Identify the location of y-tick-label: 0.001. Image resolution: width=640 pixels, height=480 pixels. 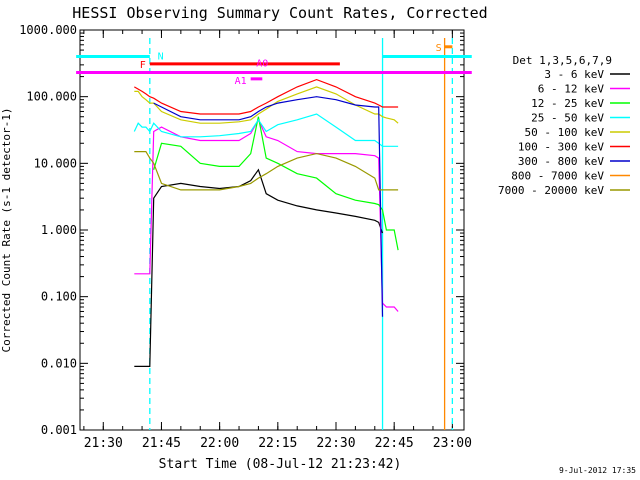
(59, 430).